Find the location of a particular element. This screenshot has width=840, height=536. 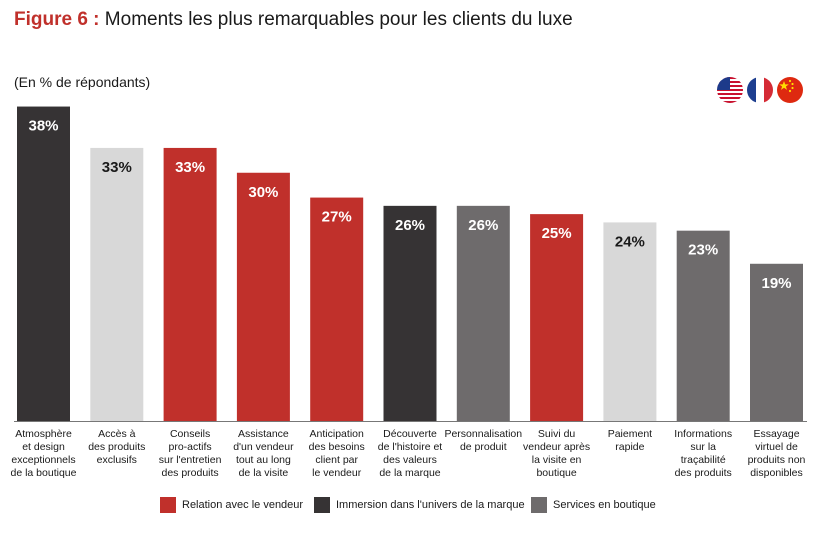

france-flag-icon is located at coordinates (760, 90).